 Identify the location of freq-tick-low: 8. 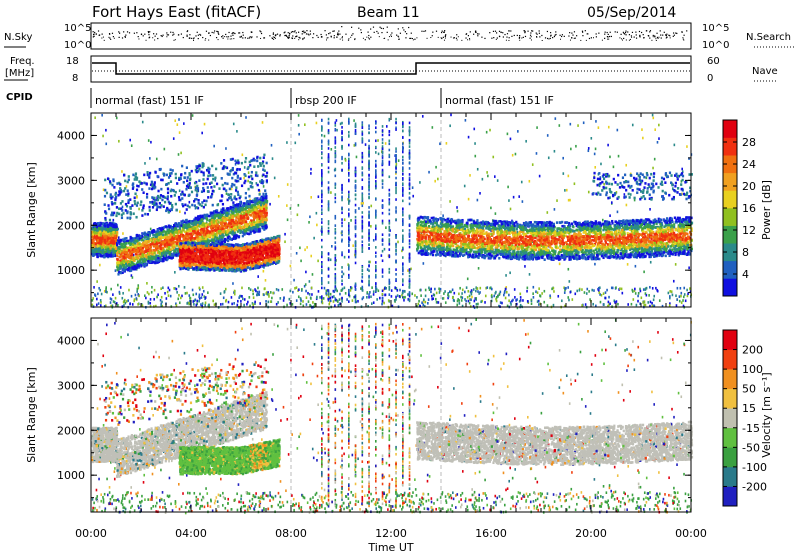
(75, 78).